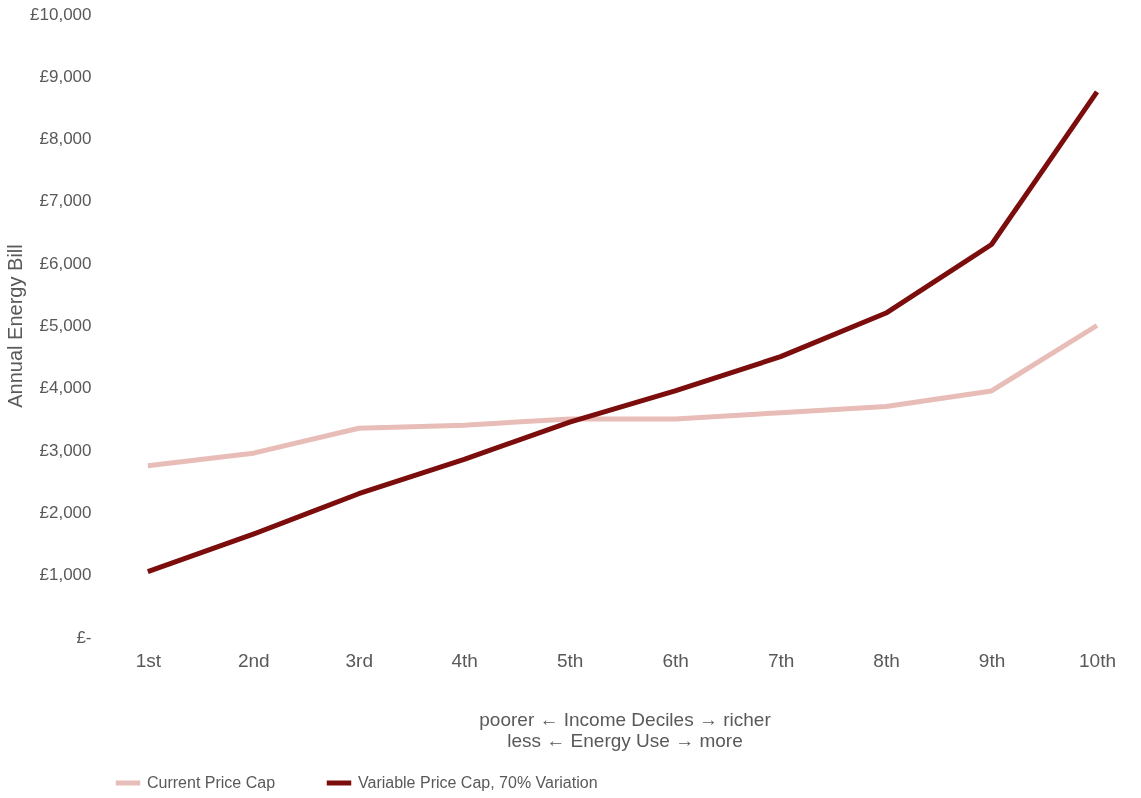 The height and width of the screenshot is (798, 1141). Describe the element at coordinates (675, 660) in the screenshot. I see `x-tick-label: 6th` at that location.